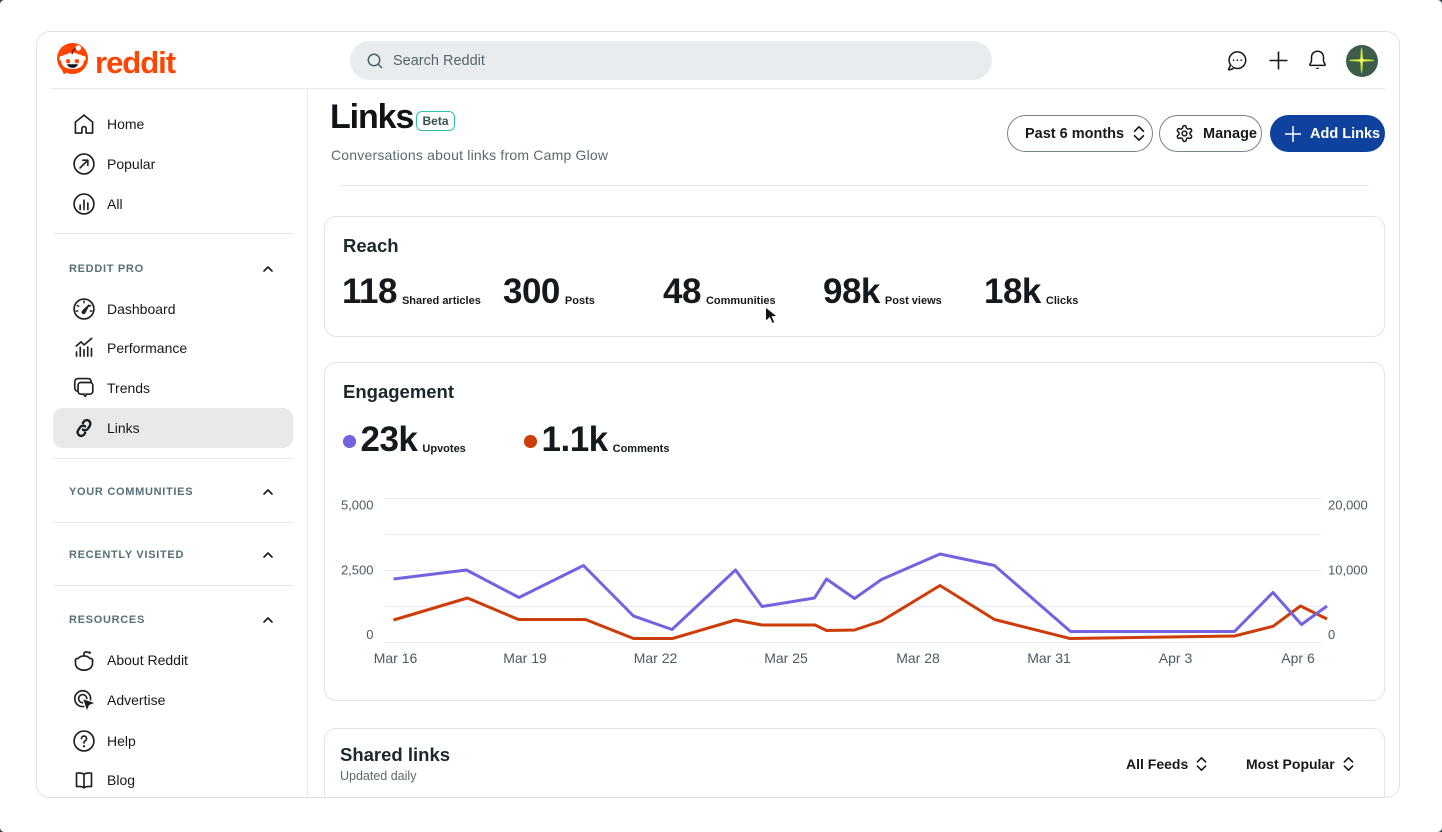 The width and height of the screenshot is (1442, 832). Describe the element at coordinates (1176, 658) in the screenshot. I see `svg-text: Apr 3` at that location.